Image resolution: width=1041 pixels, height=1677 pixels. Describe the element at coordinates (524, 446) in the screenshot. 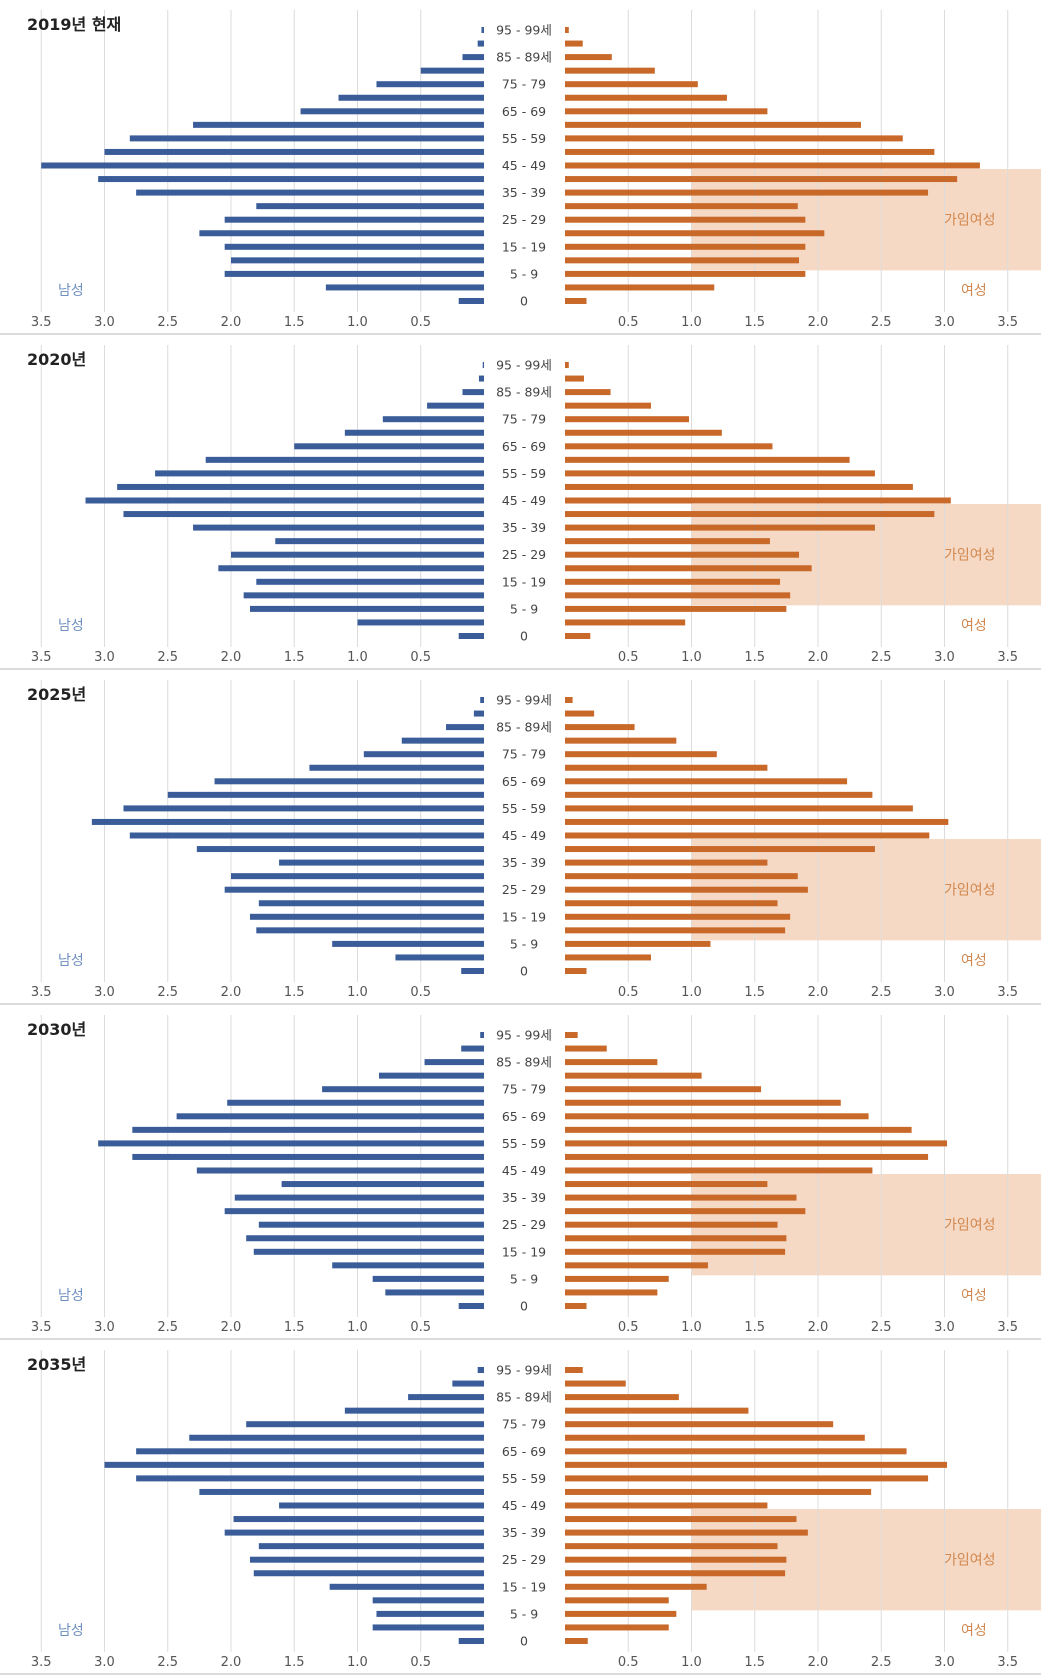

I see `age-label: 65 - 69` at that location.